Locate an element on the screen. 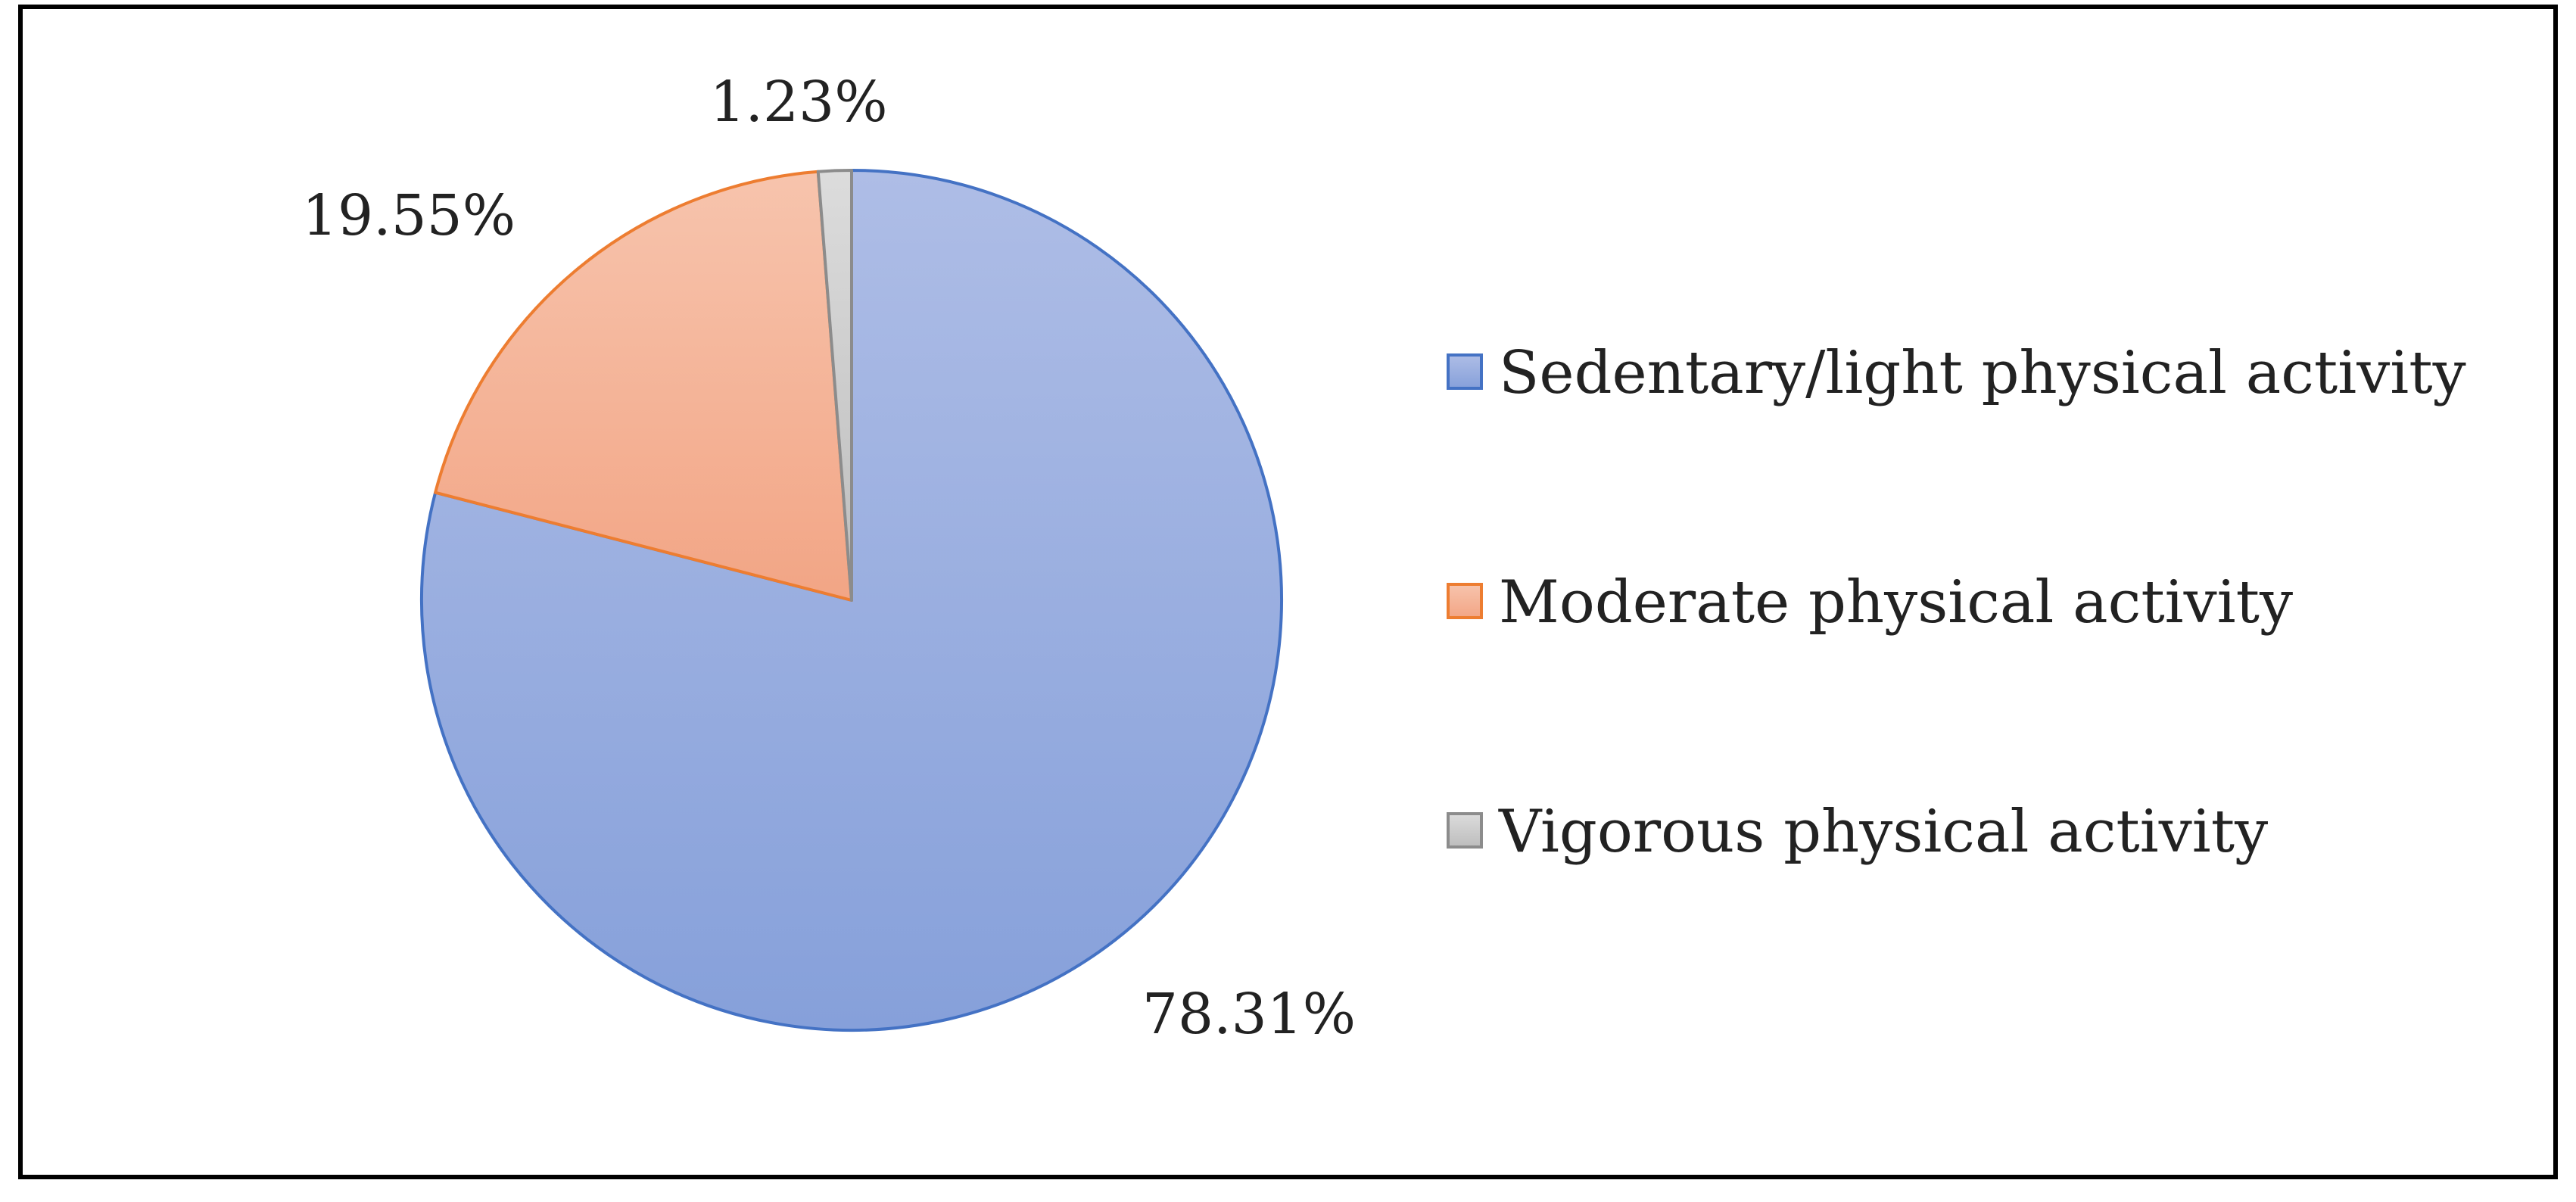 The height and width of the screenshot is (1202, 2576). legend-label-vigorous: Vigorous physical activity is located at coordinates (1883, 832).